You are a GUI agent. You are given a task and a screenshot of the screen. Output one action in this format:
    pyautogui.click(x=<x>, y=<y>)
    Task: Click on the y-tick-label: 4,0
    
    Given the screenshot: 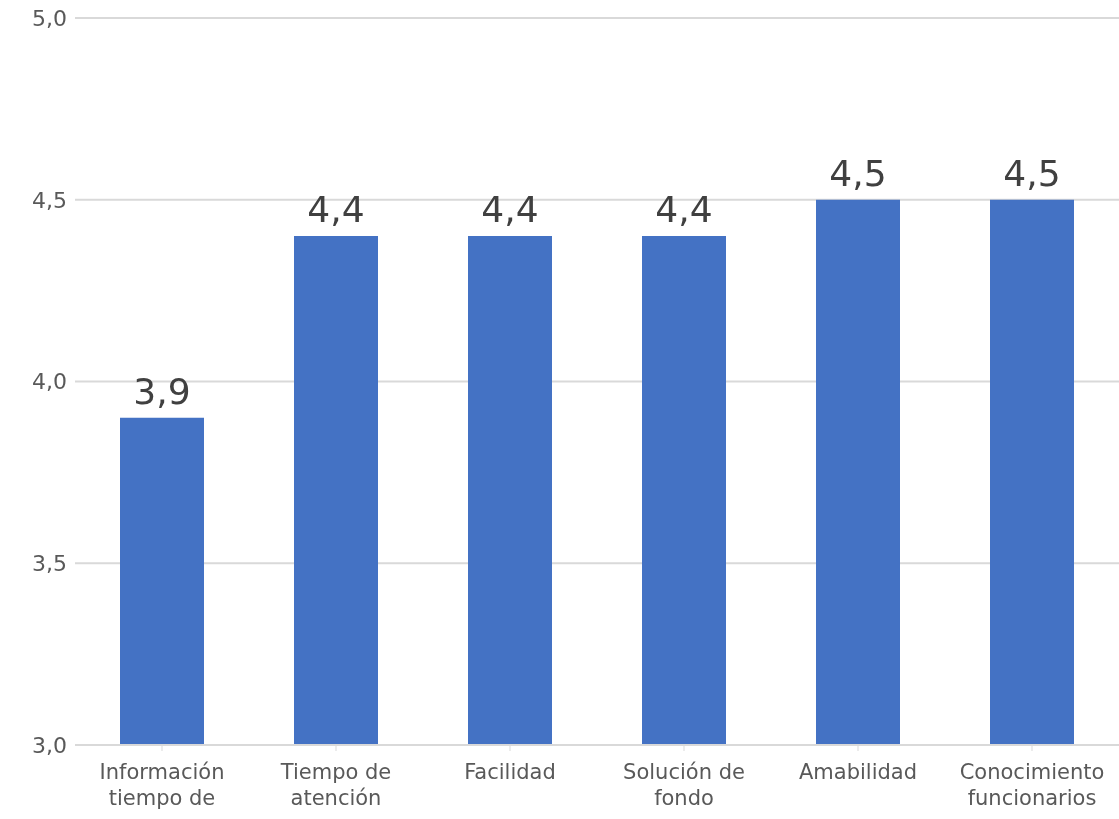 What is the action you would take?
    pyautogui.click(x=49, y=382)
    